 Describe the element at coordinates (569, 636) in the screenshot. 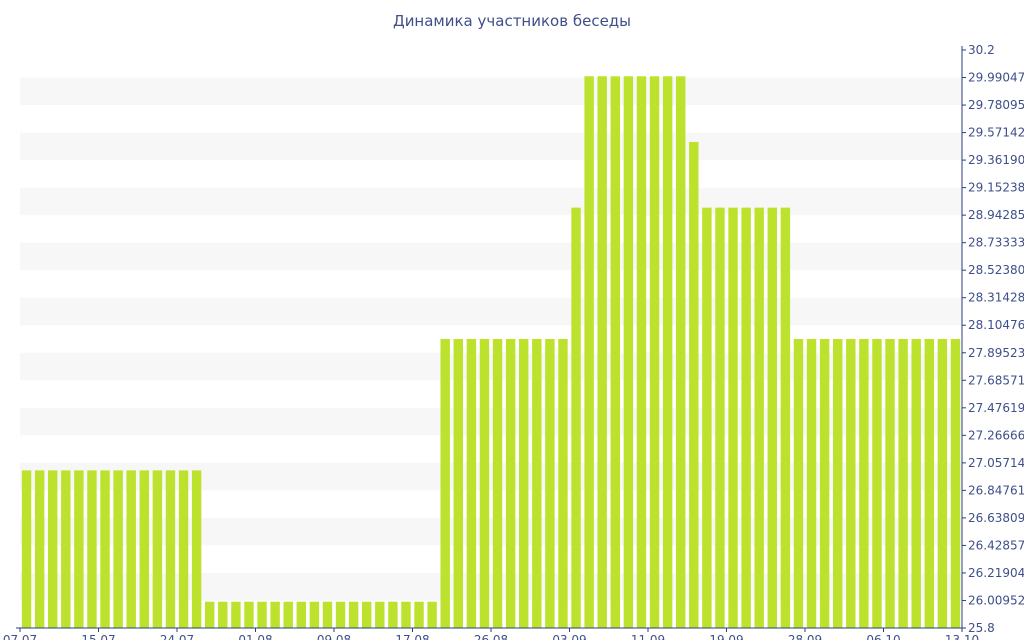

I see `x-tick-label: 03.09` at that location.